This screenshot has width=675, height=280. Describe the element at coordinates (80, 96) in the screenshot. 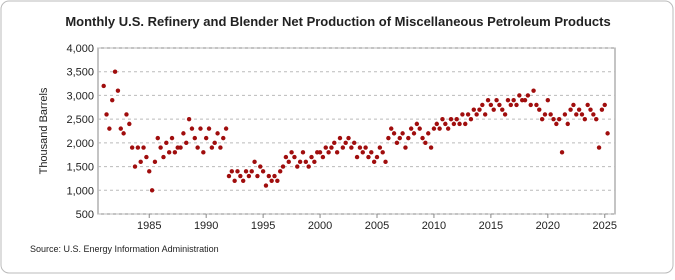

I see `y-tick-label: 3,000` at that location.